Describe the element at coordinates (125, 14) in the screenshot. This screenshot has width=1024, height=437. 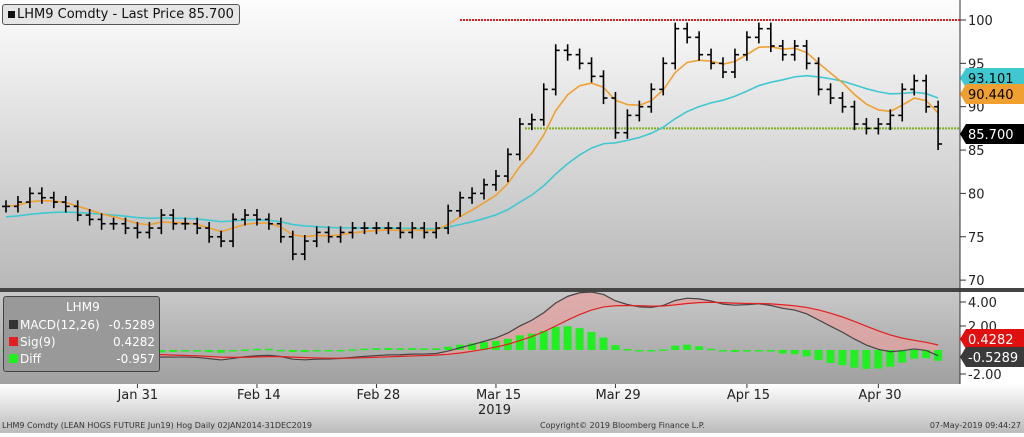
I see `legend-title: LHM9 Comdty - Last Price 85.700` at that location.